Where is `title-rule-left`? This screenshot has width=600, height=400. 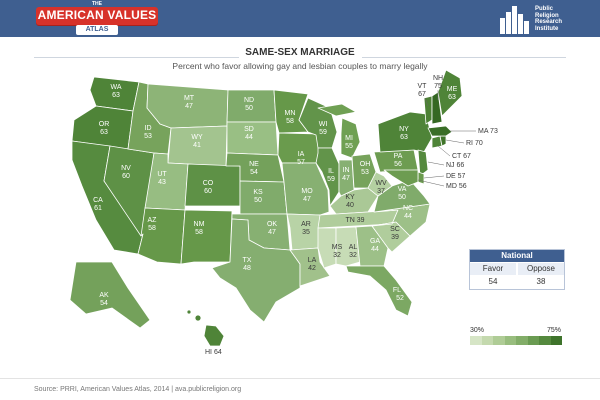 title-rule-left is located at coordinates (136, 57).